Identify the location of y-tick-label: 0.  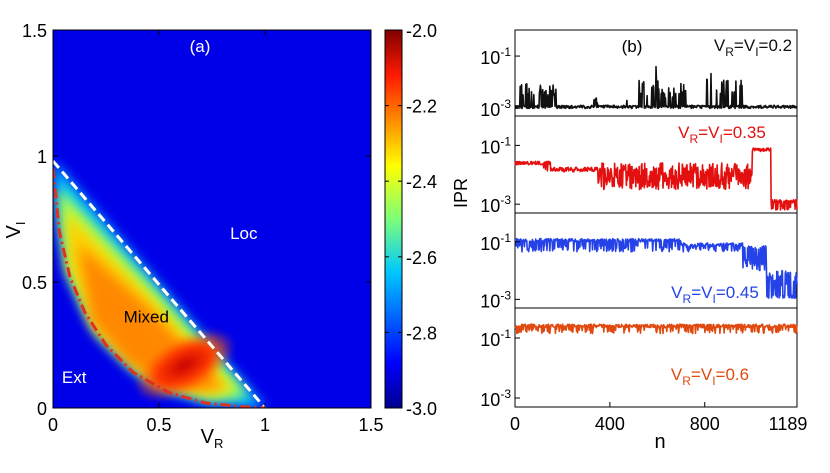
(42, 409).